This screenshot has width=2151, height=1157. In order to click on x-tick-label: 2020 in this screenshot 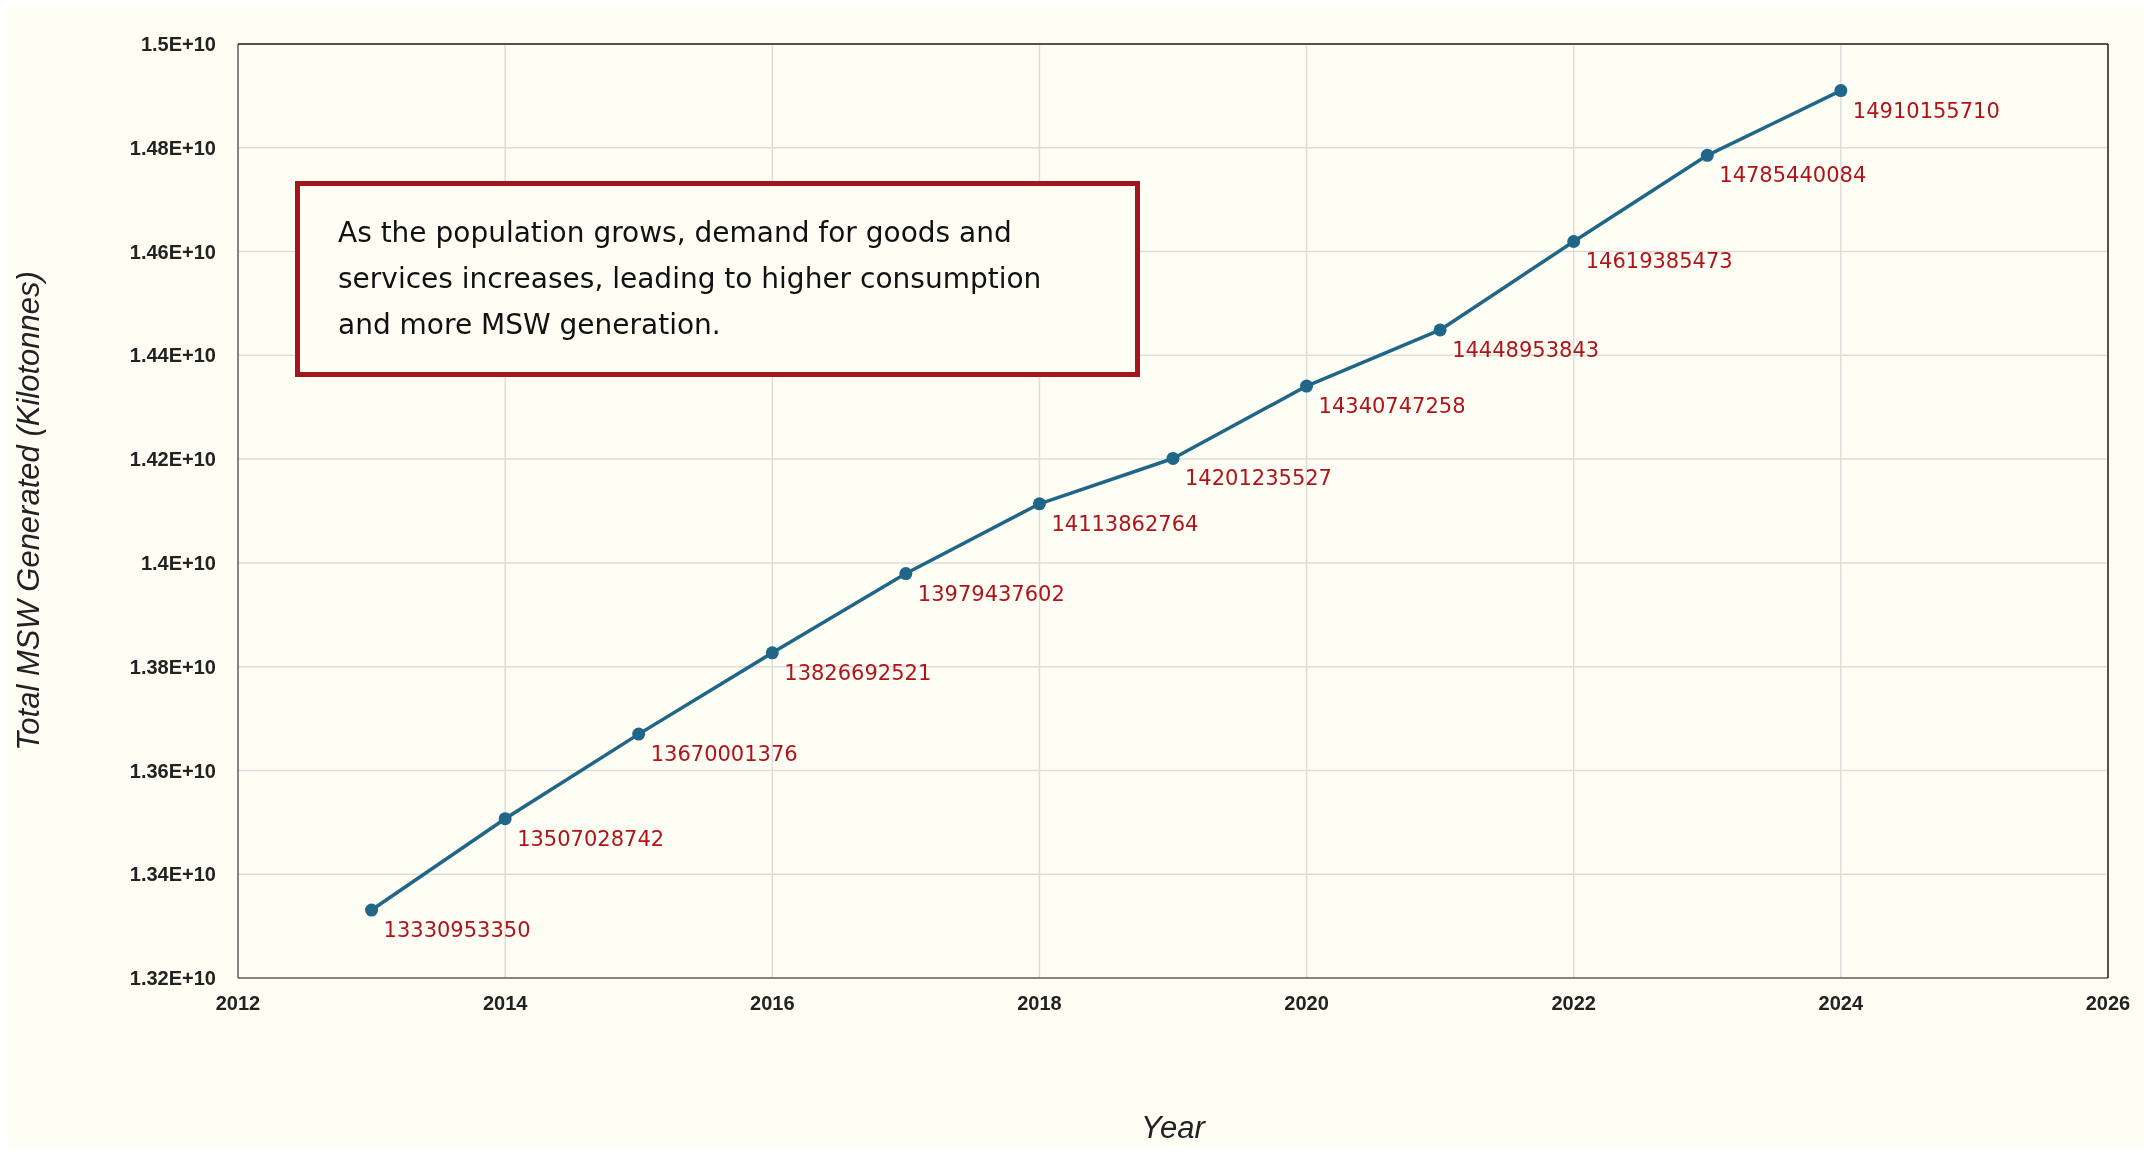, I will do `click(1306, 1003)`.